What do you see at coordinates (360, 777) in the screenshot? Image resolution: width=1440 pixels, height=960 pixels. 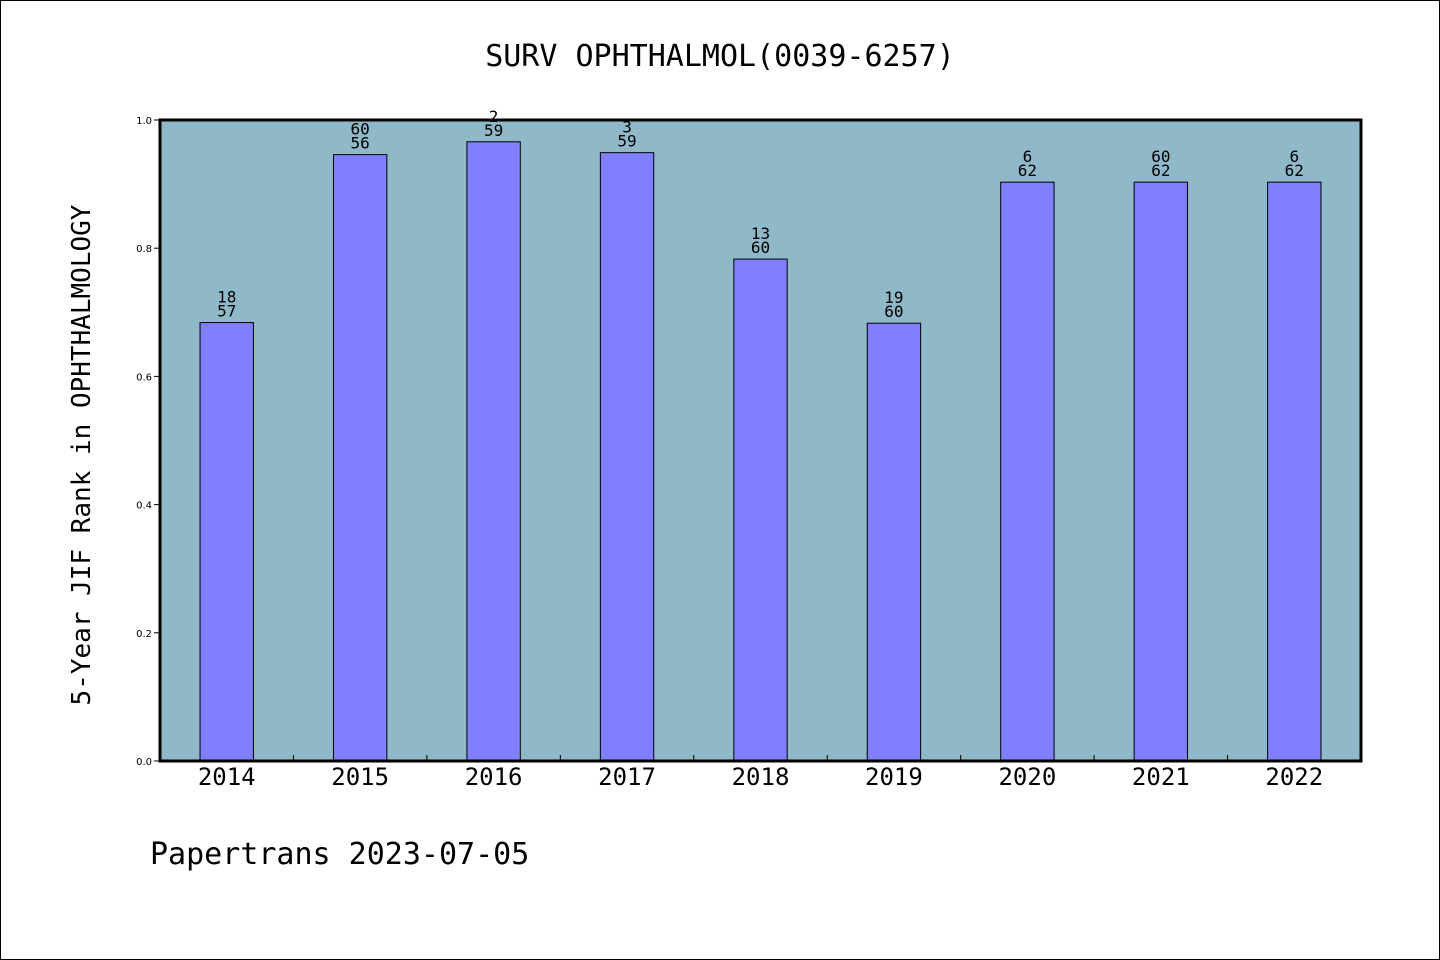 I see `x-tick-label: 2015` at bounding box center [360, 777].